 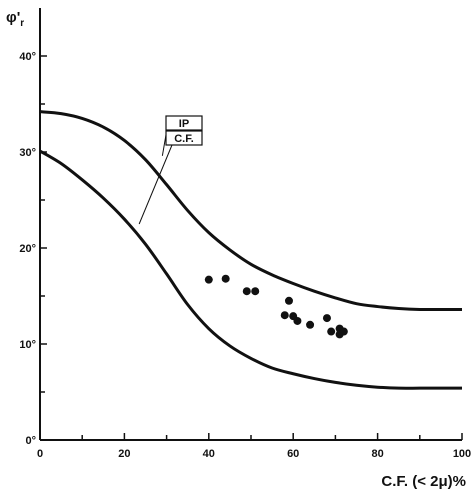 I want to click on legend-box-label: IP, so click(x=184, y=124).